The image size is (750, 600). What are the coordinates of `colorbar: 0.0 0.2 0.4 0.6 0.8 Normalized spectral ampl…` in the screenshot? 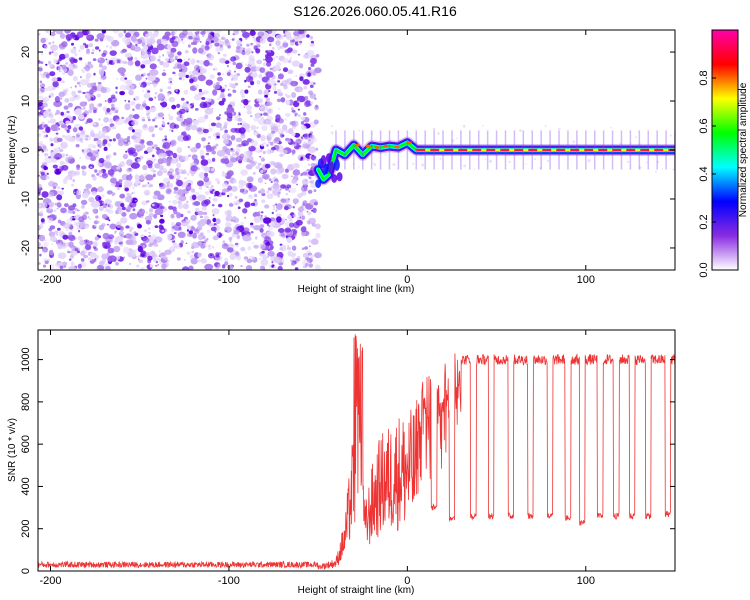 It's located at (723, 153).